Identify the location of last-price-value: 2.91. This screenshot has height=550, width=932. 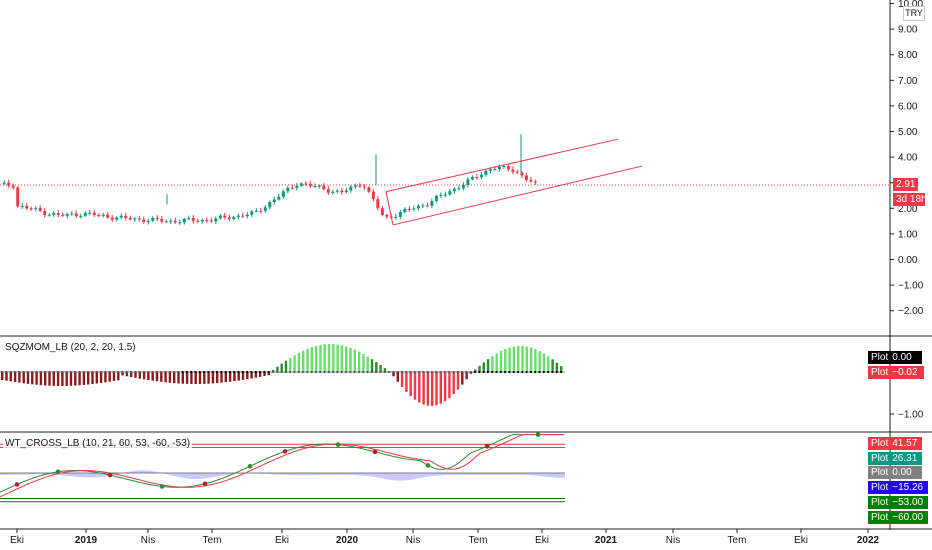
(906, 184).